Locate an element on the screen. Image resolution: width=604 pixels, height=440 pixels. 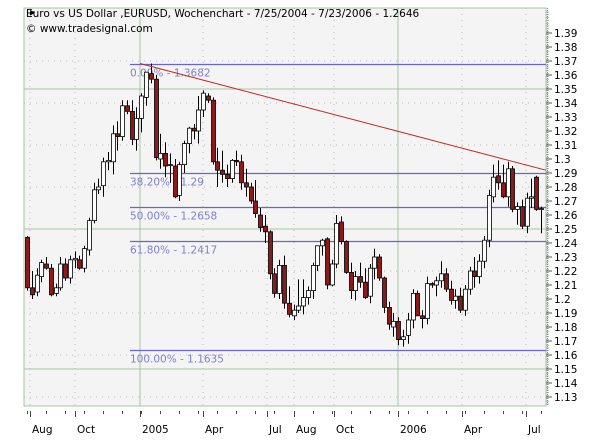
y-tick-label: 1.37 is located at coordinates (565, 62).